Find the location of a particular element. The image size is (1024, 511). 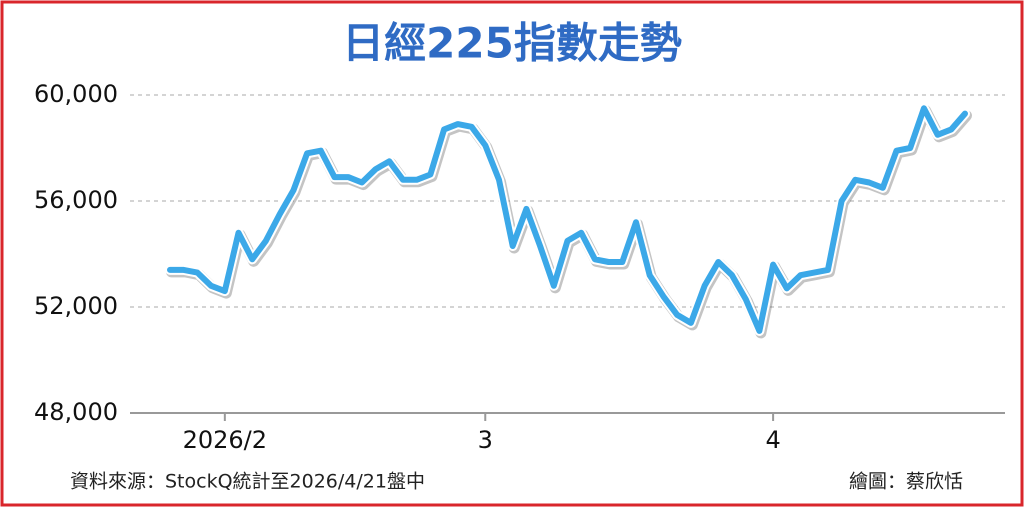

x-tick-label: 3 is located at coordinates (485, 440).